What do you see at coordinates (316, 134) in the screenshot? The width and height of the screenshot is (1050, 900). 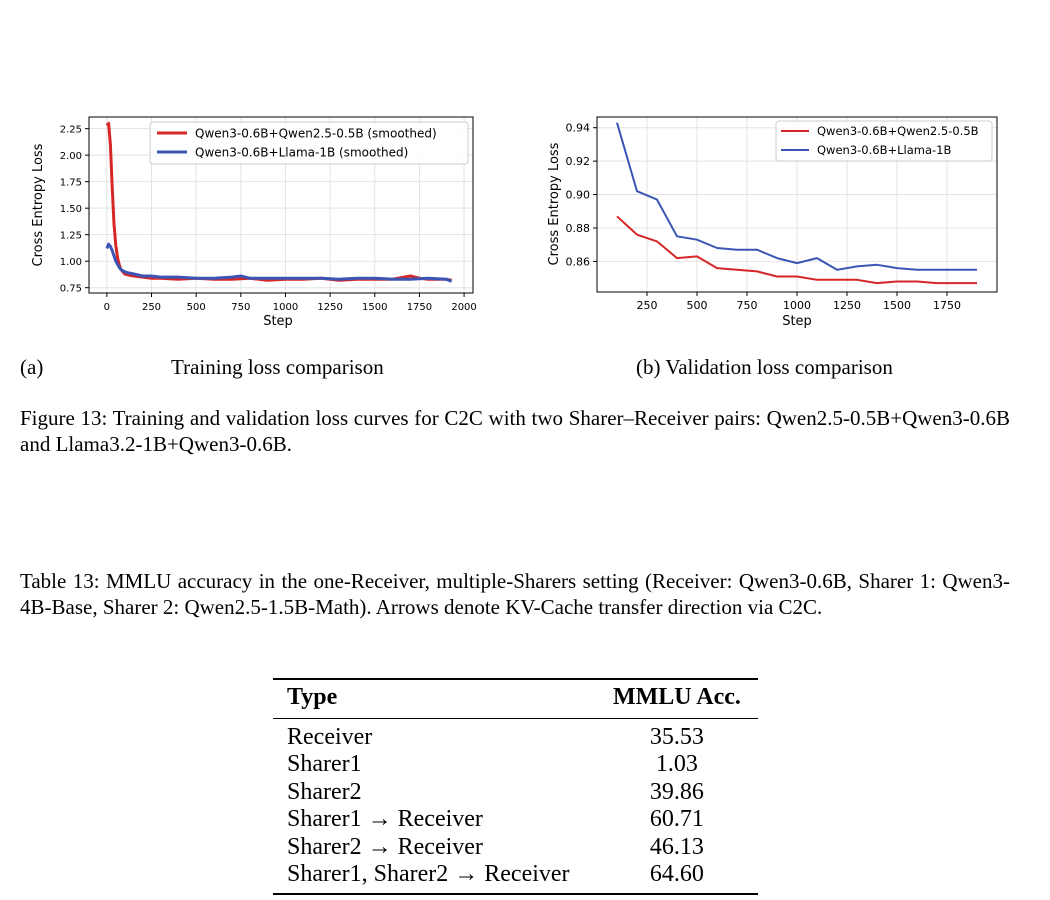 I see `train-legend-label-qwen25: Qwen3-0.6B+Qwen2.5-0.5B (smoothed)` at bounding box center [316, 134].